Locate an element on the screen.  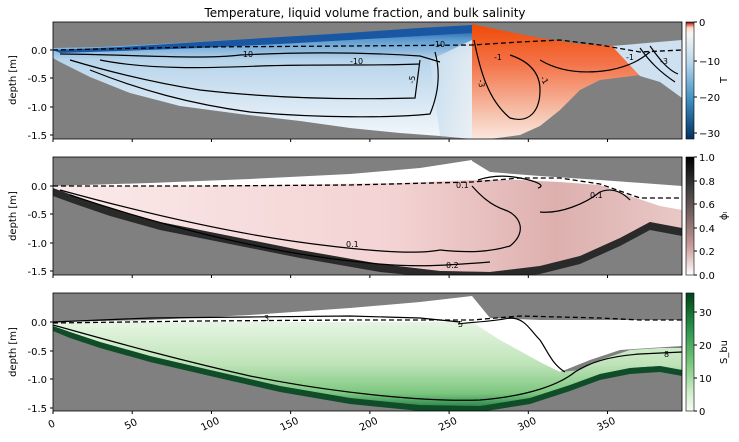
contour-label: 8 is located at coordinates (666, 354).